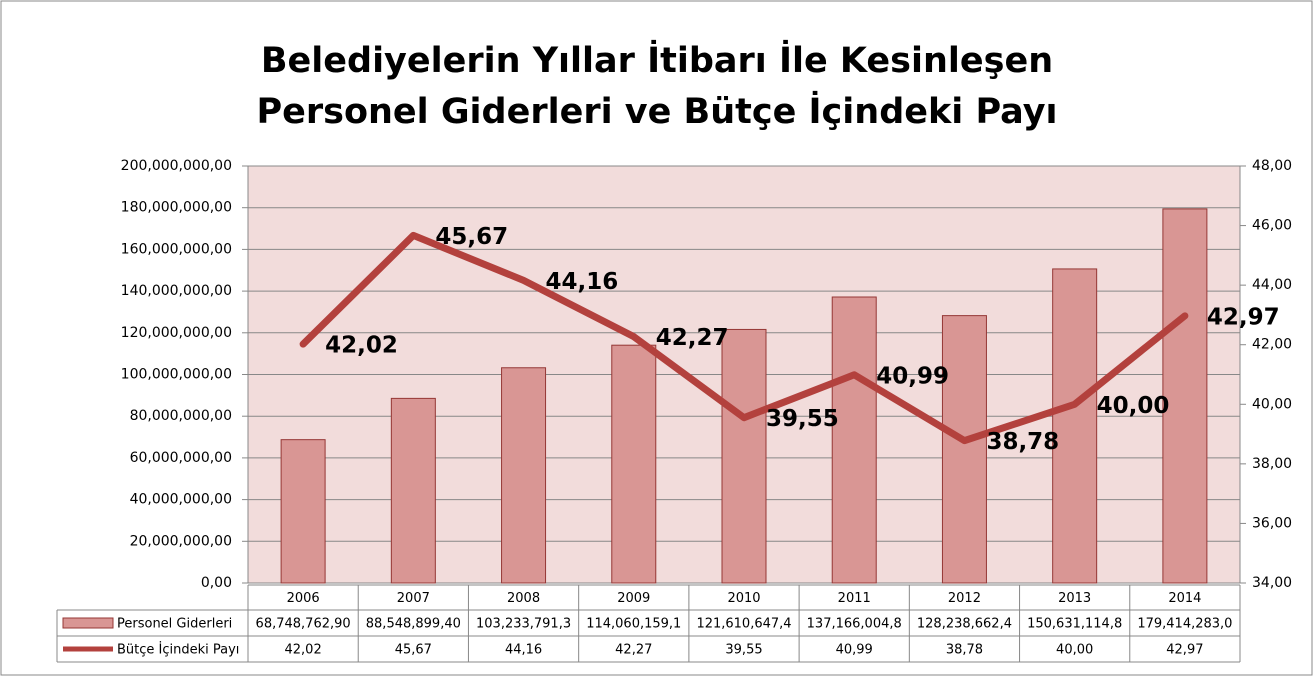  I want to click on data-label: 39,55, so click(802, 419).